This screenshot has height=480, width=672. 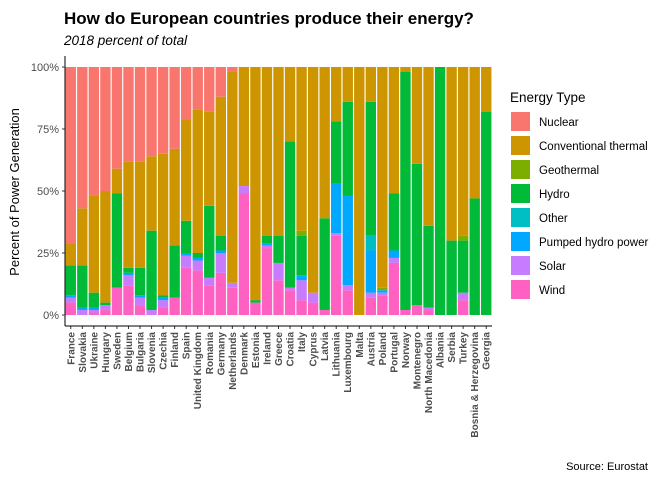 I want to click on bar-segment-wind-romania, so click(x=209, y=300).